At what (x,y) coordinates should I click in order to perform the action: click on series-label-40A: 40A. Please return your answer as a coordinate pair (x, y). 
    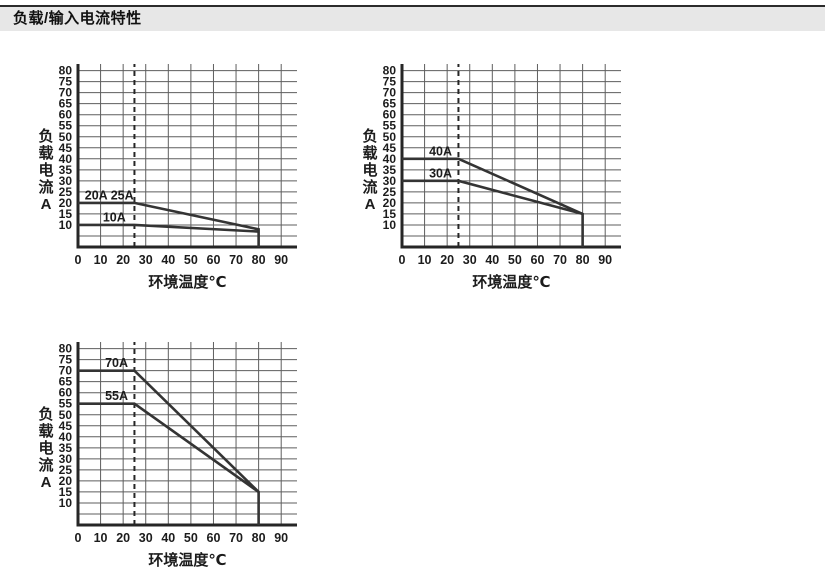
    Looking at the image, I should click on (440, 151).